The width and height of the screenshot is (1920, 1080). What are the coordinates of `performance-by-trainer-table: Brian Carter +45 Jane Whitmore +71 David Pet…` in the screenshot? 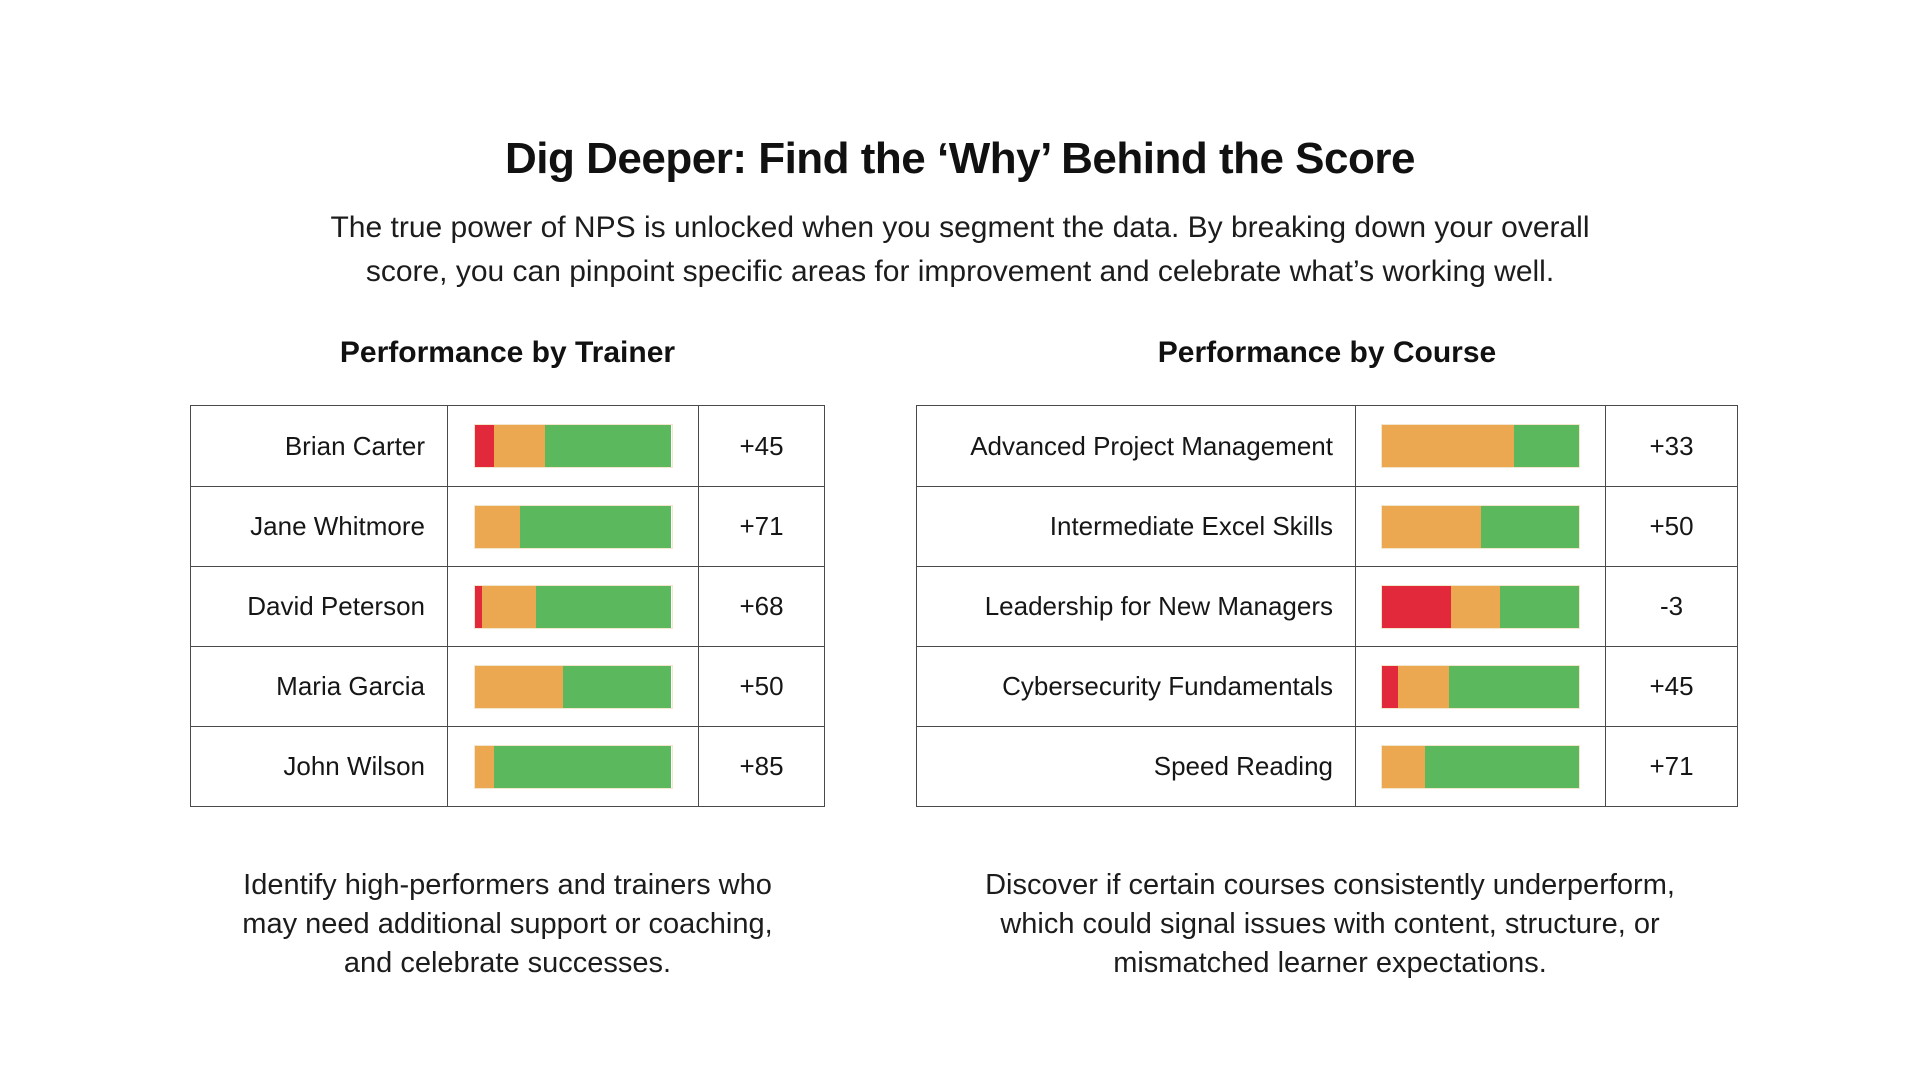 It's located at (507, 606).